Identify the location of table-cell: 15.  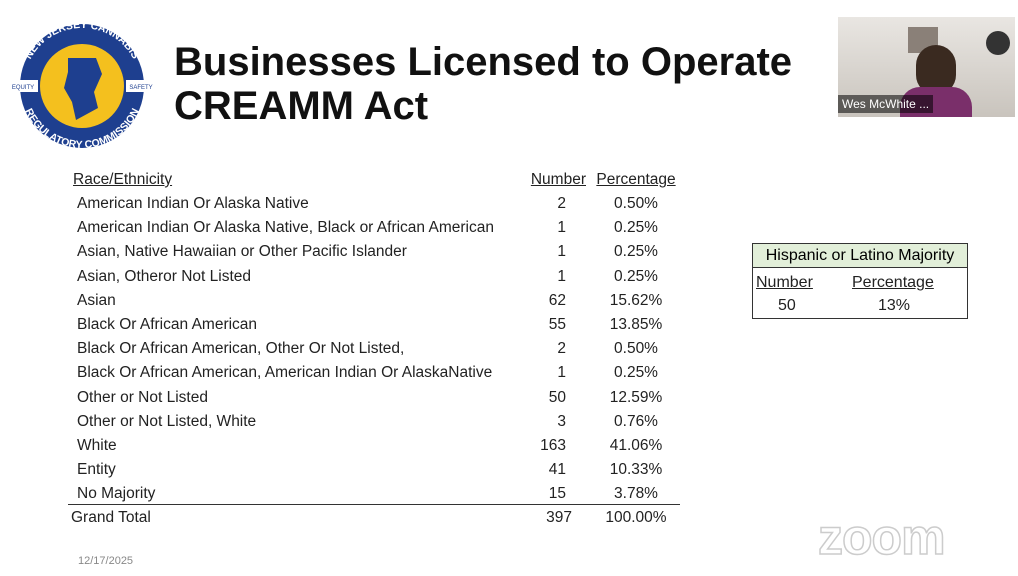
(557, 494).